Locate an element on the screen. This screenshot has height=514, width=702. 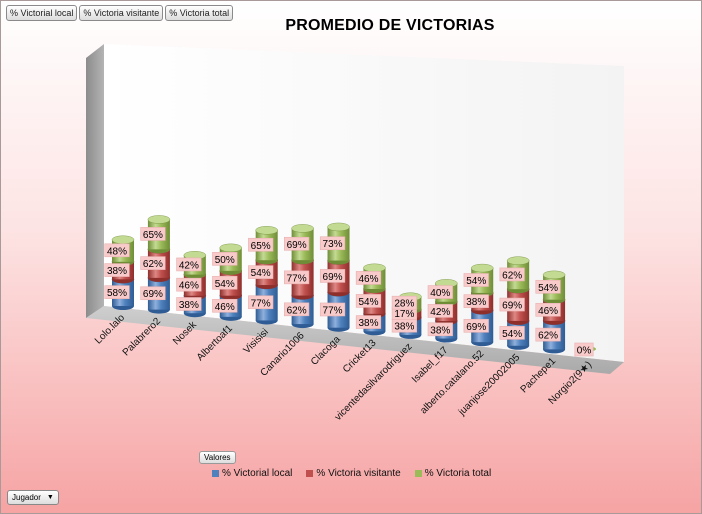
svg-text: 40% is located at coordinates (440, 293).